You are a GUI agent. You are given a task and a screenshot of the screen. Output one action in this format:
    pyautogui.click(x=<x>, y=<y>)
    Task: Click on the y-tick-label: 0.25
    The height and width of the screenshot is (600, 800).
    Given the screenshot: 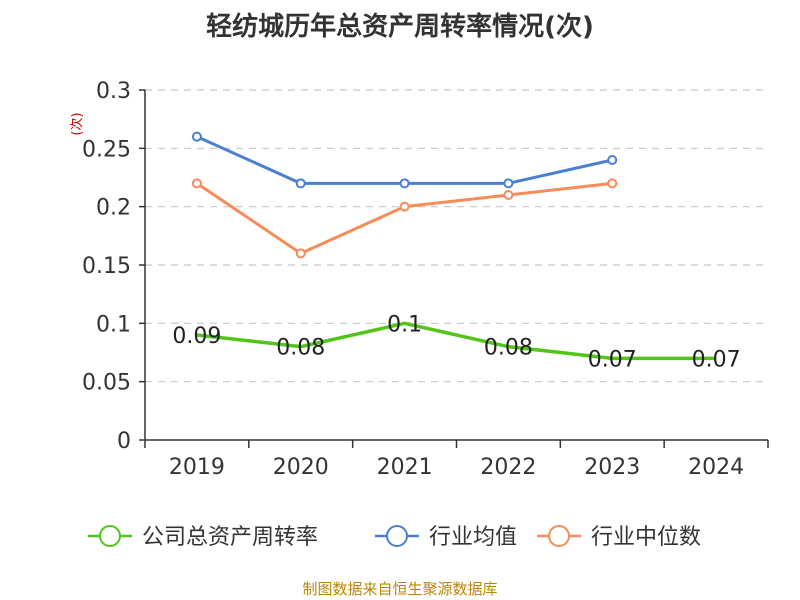 What is the action you would take?
    pyautogui.click(x=106, y=149)
    